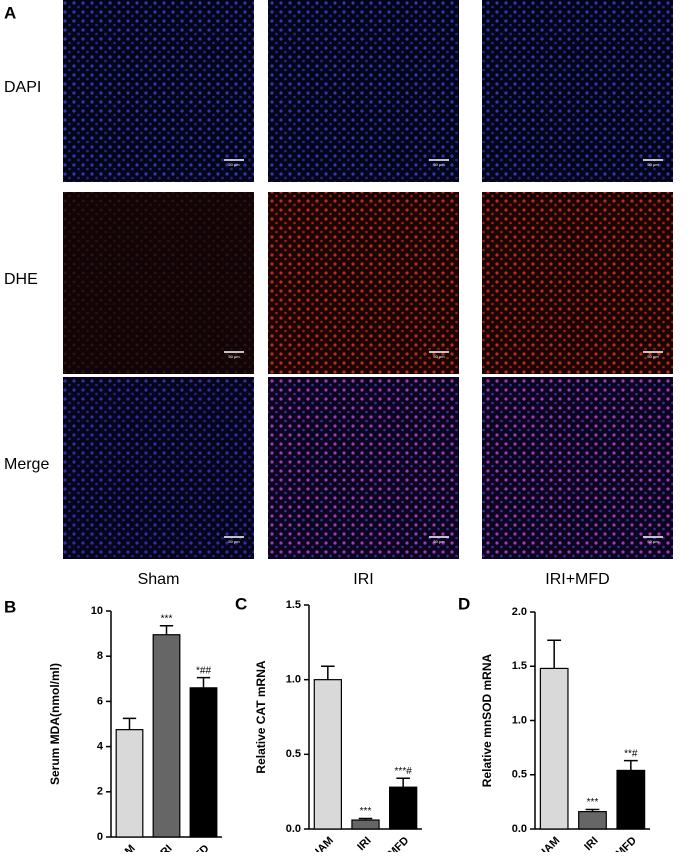 This screenshot has height=857, width=695. I want to click on y-tick-label: 0, so click(100, 837).